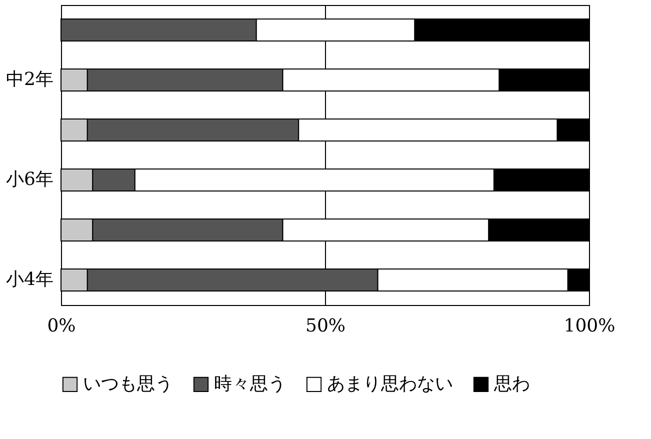 The width and height of the screenshot is (651, 439). What do you see at coordinates (30, 179) in the screenshot?
I see `y-tick-label: 小6年` at bounding box center [30, 179].